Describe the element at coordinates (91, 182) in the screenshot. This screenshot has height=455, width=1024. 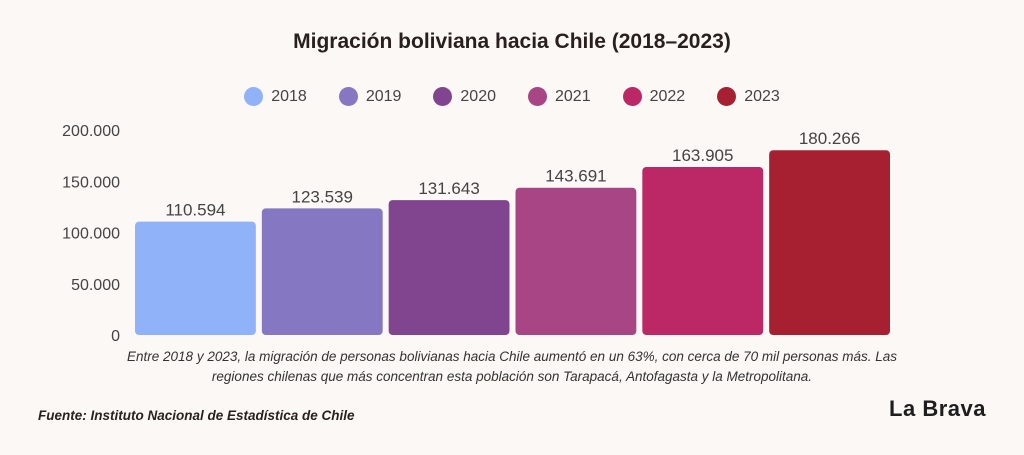
I see `y-tick-label: 150.000` at that location.